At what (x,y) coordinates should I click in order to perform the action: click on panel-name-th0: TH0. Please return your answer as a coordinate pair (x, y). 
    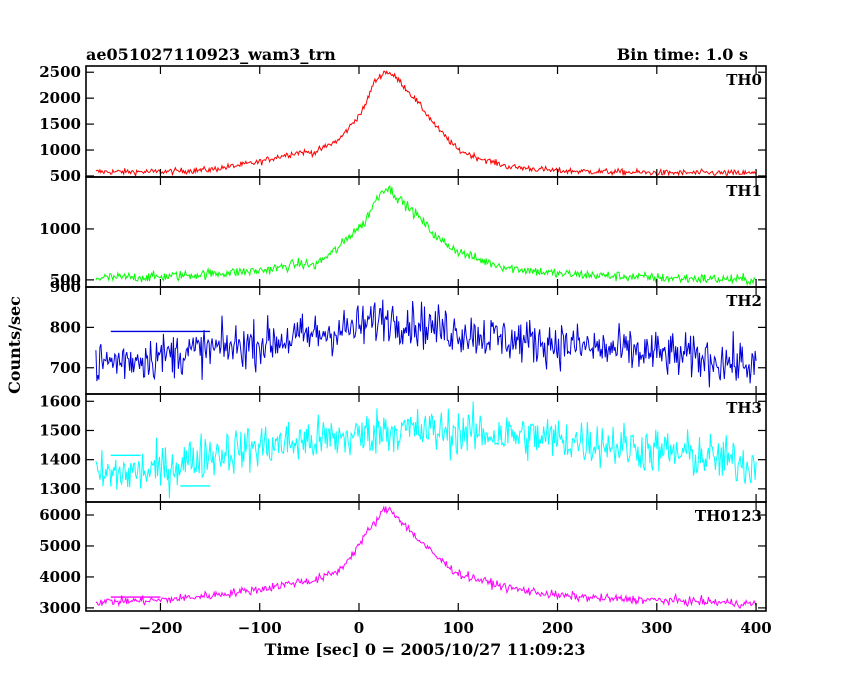
    Looking at the image, I should click on (744, 80).